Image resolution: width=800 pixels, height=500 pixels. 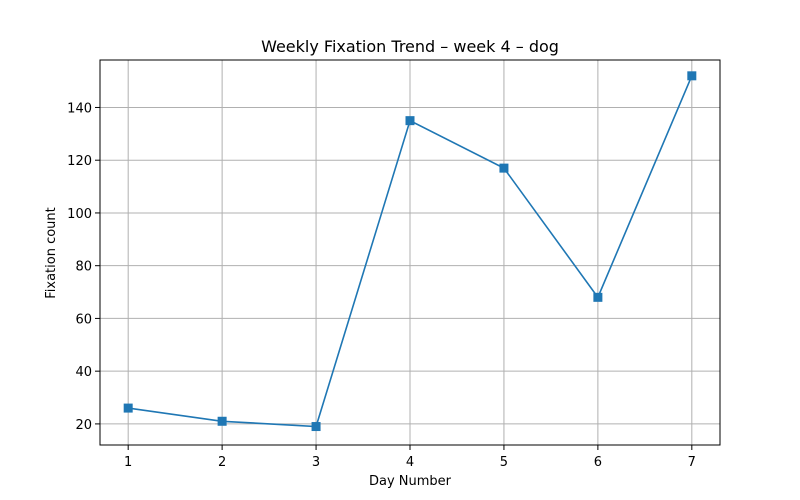 What do you see at coordinates (316, 462) in the screenshot?
I see `x-tick-label: 3` at bounding box center [316, 462].